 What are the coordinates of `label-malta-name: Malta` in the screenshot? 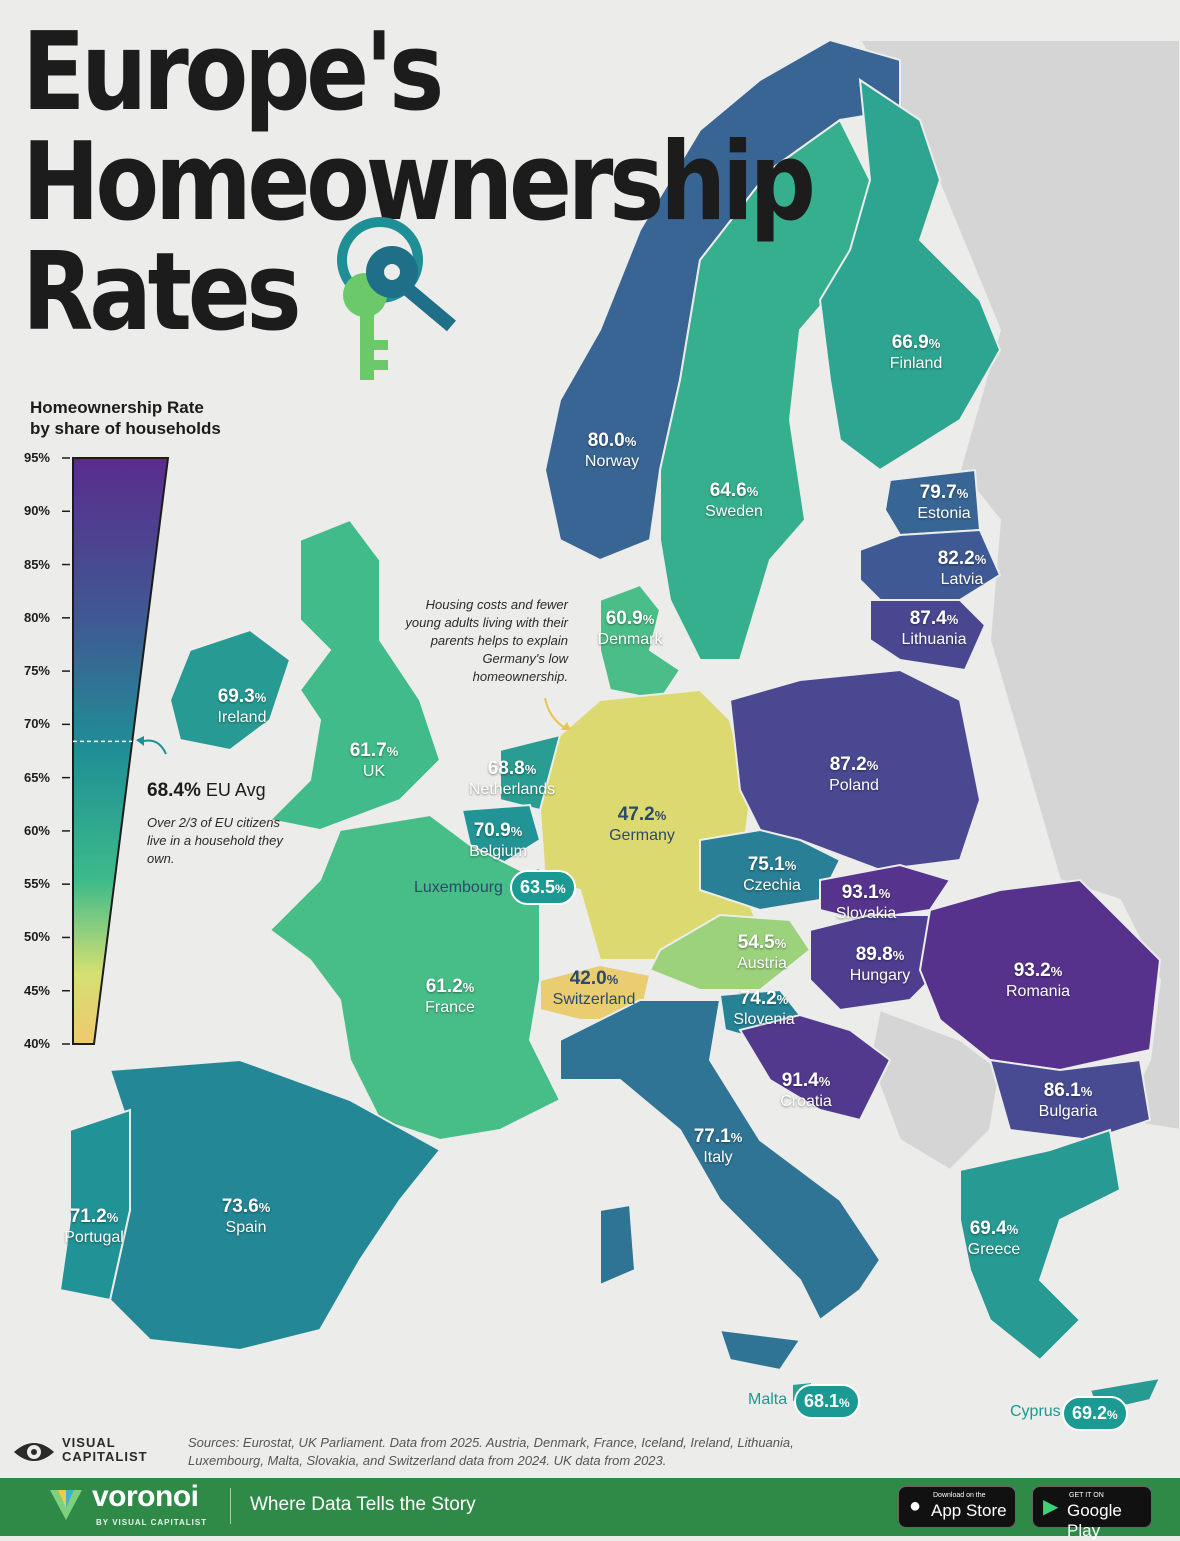 It's located at (768, 1399).